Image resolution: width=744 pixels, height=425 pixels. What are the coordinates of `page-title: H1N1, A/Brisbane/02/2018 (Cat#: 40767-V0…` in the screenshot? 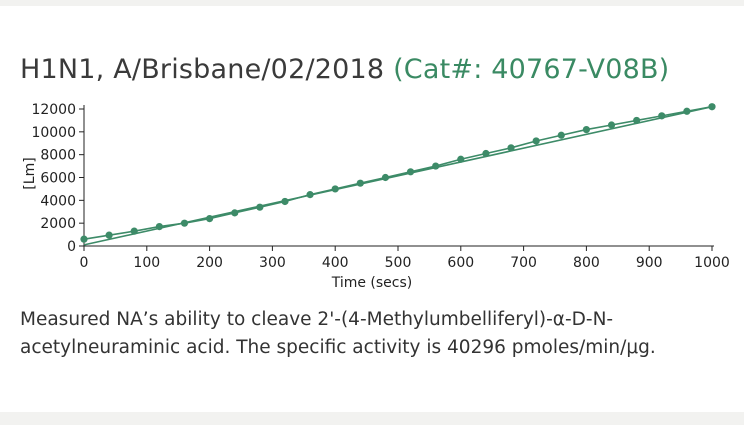 It's located at (344, 69).